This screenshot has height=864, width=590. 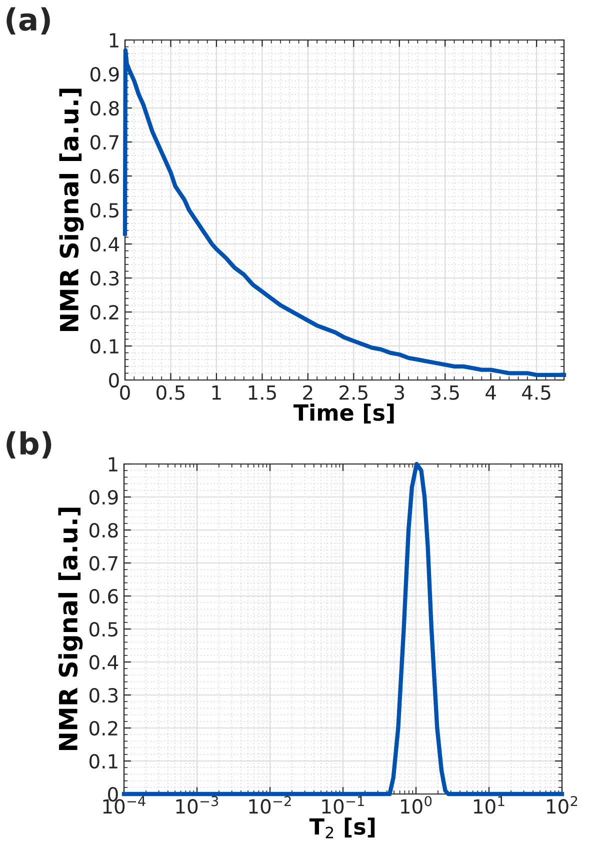 What do you see at coordinates (29, 444) in the screenshot?
I see `chart-title: (b)` at bounding box center [29, 444].